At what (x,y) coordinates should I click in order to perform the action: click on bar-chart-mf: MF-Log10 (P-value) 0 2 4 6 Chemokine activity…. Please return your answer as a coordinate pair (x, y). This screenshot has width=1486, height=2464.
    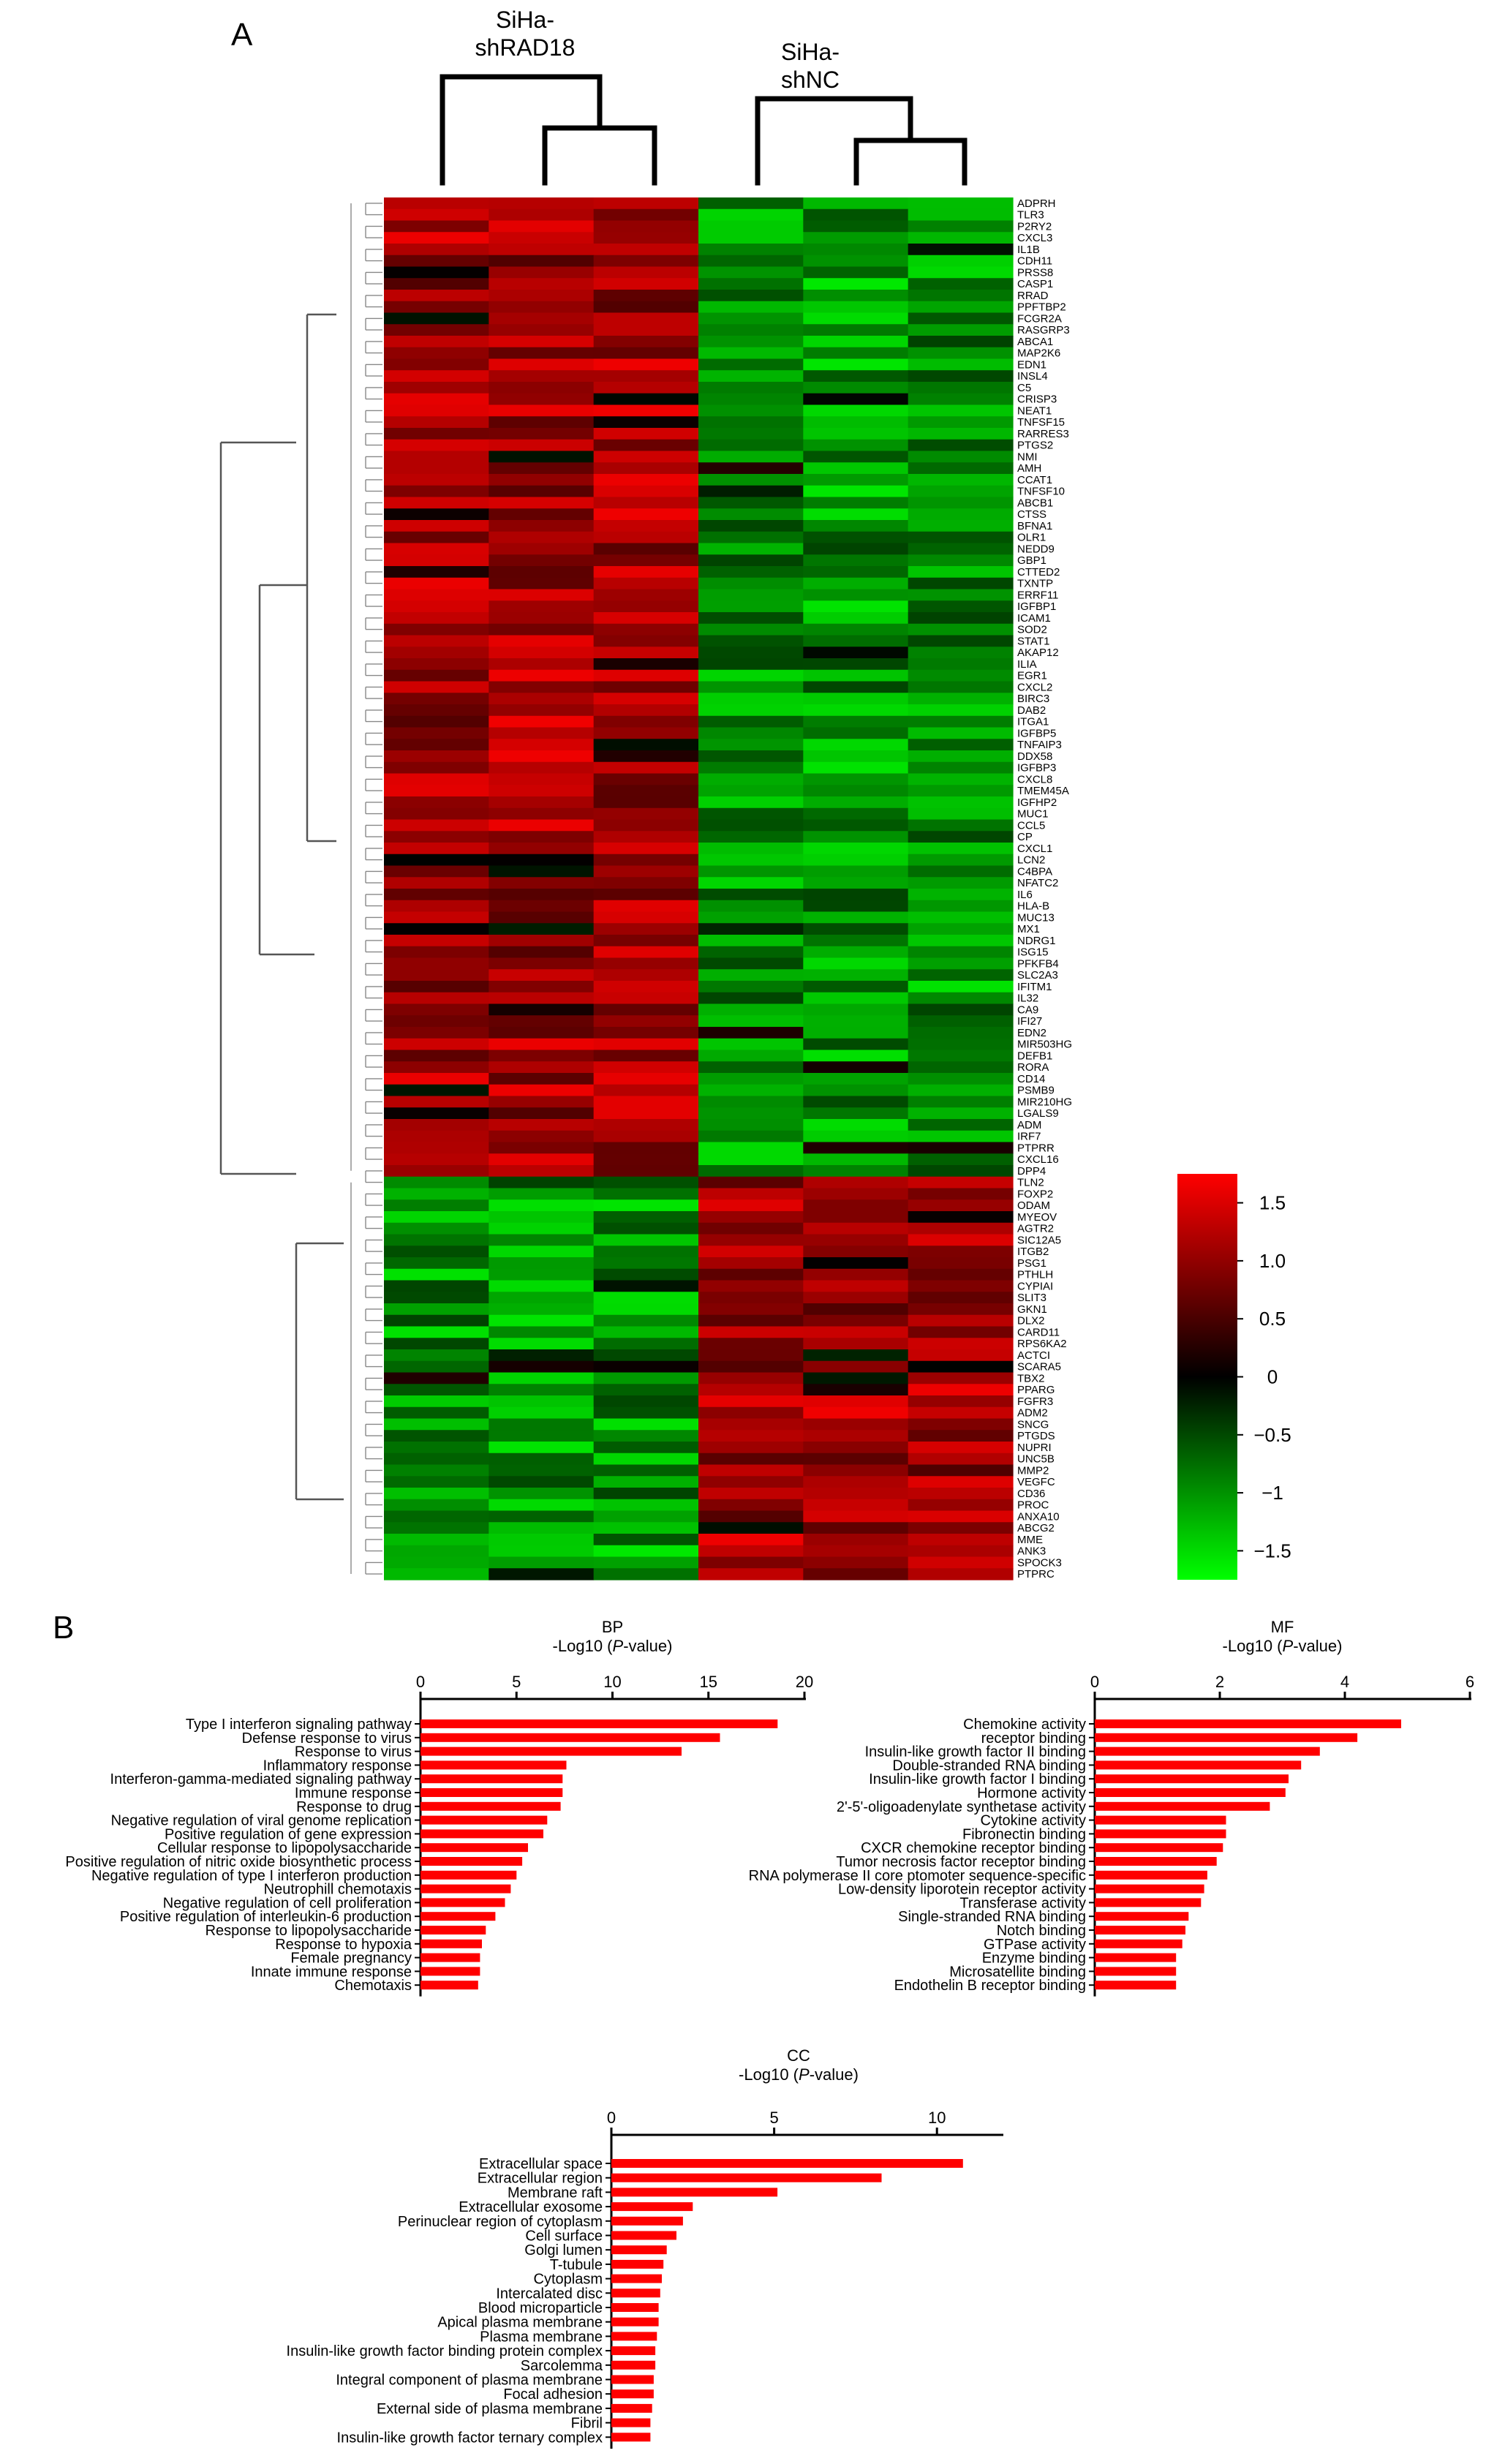
    Looking at the image, I should click on (1112, 1808).